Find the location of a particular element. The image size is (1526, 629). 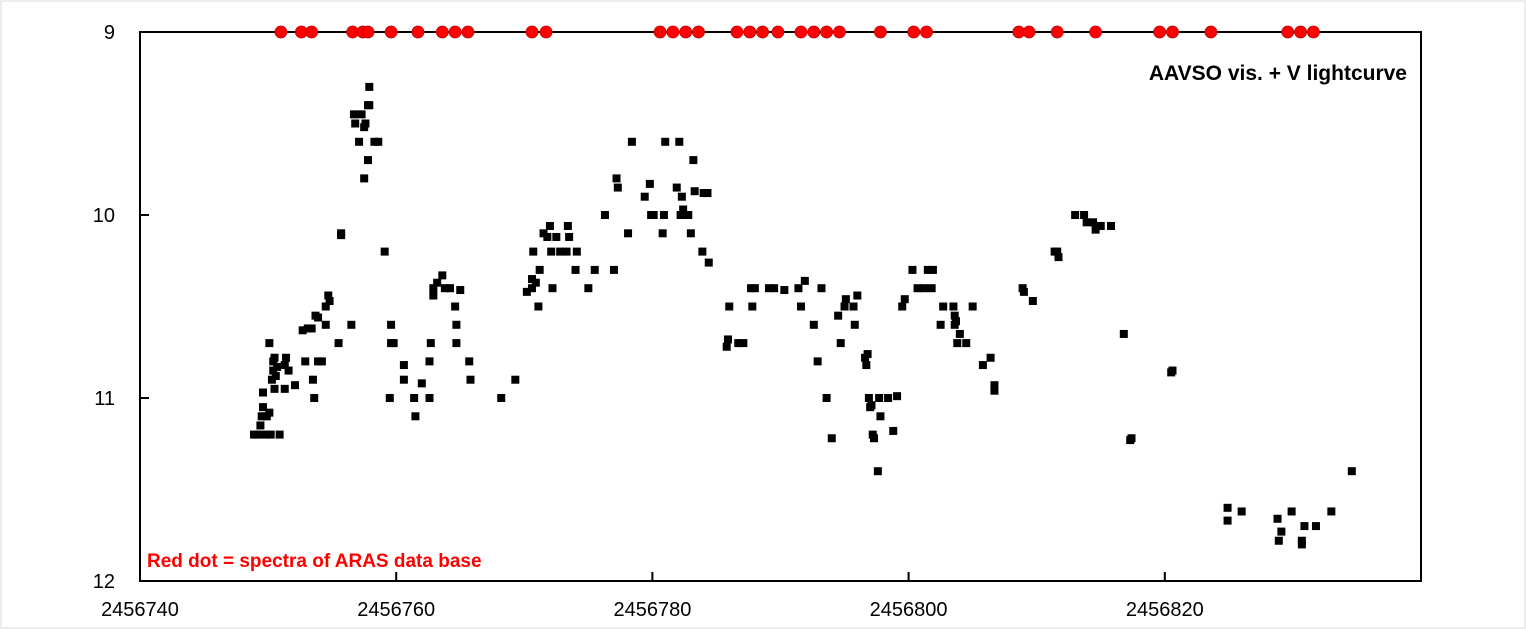

y-tick-label: 9 is located at coordinates (109, 33).